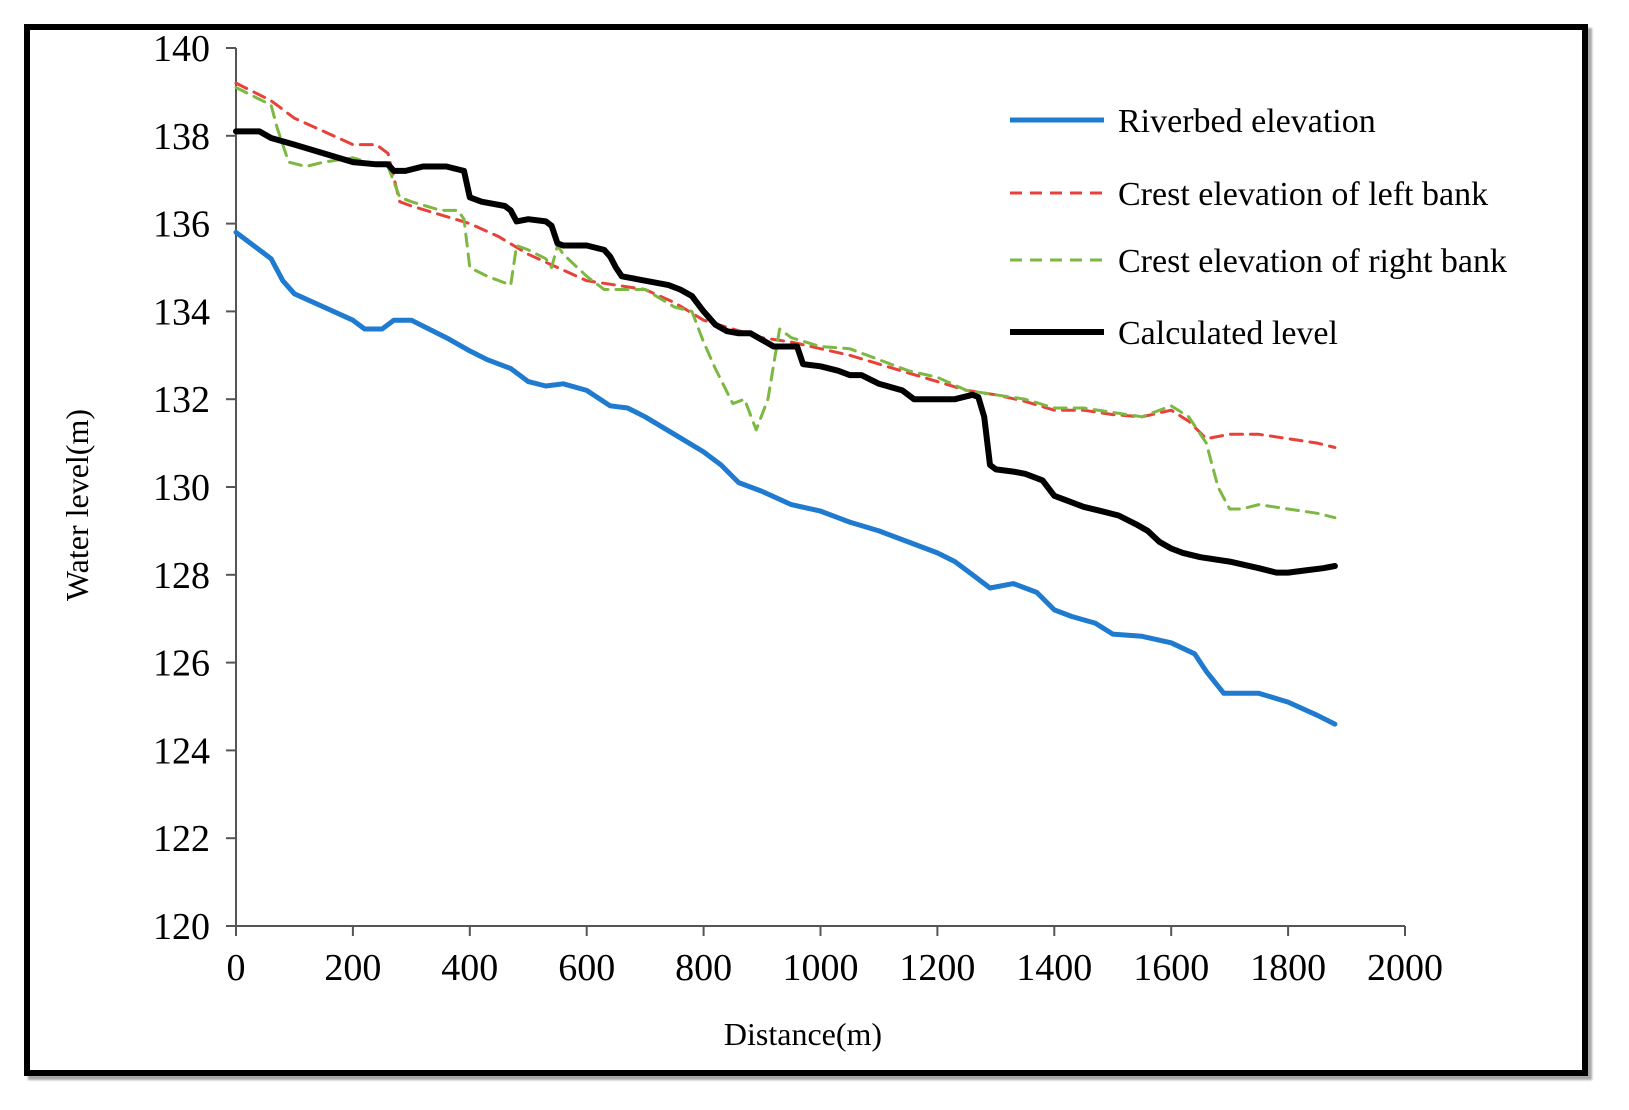 This screenshot has height=1110, width=1629. What do you see at coordinates (1312, 261) in the screenshot?
I see `legend-label-3: Crest elevation of right bank` at bounding box center [1312, 261].